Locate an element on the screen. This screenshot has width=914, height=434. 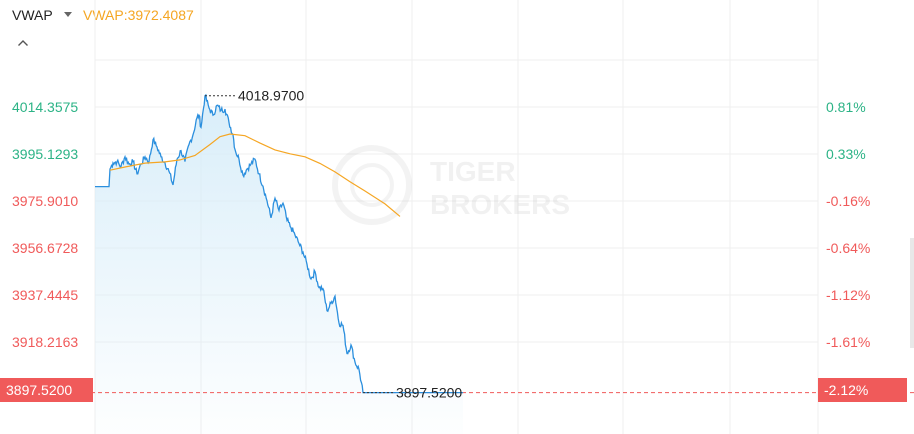
high-label: 4018.9700 is located at coordinates (271, 96).